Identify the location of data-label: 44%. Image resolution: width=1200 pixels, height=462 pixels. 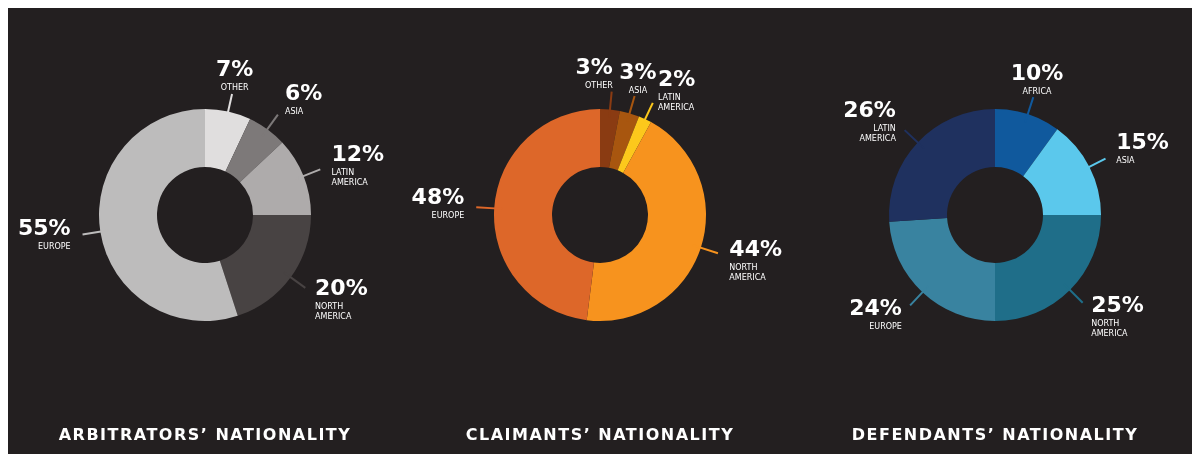
(756, 249).